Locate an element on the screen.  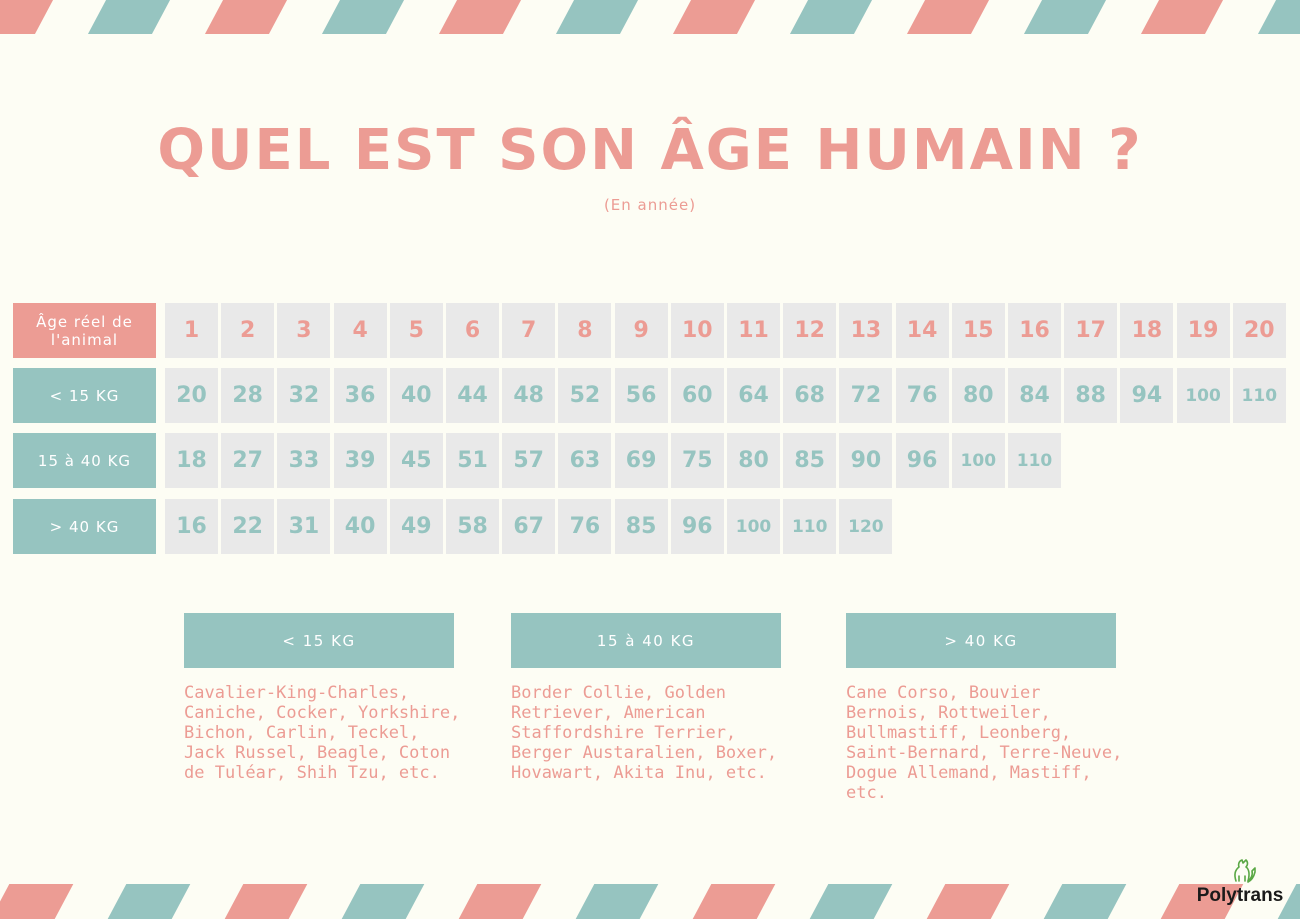
value-cell: 90 is located at coordinates (866, 460).